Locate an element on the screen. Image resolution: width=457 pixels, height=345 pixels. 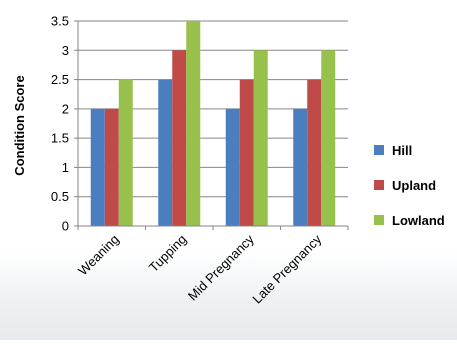
legend-label-upland: Upland is located at coordinates (414, 185).